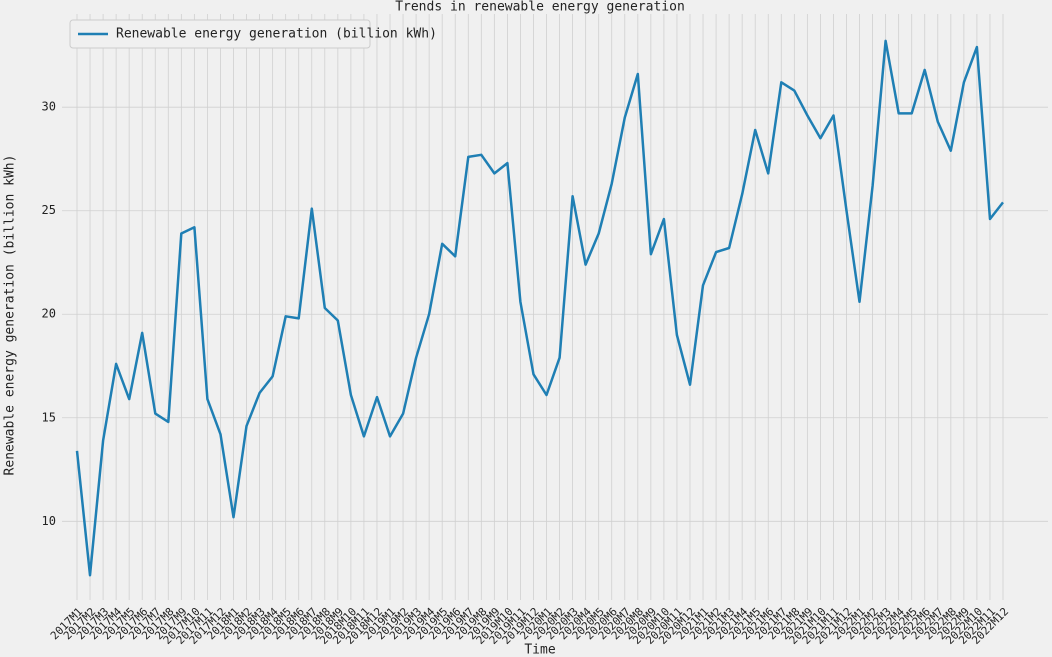 Image resolution: width=1052 pixels, height=657 pixels. What do you see at coordinates (539, 650) in the screenshot?
I see `x-axis-label: Time` at bounding box center [539, 650].